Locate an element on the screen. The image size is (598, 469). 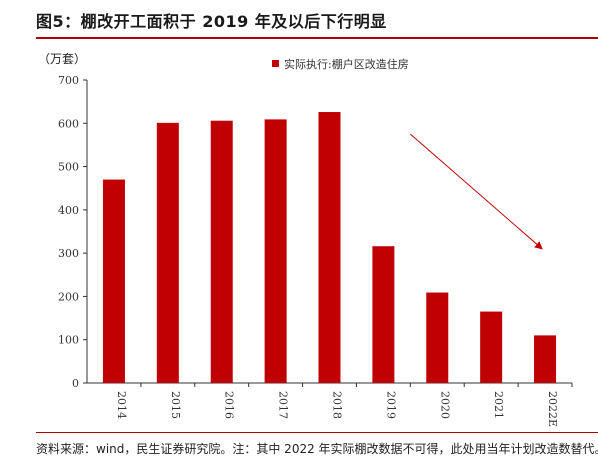
bar-2018 is located at coordinates (329, 247).